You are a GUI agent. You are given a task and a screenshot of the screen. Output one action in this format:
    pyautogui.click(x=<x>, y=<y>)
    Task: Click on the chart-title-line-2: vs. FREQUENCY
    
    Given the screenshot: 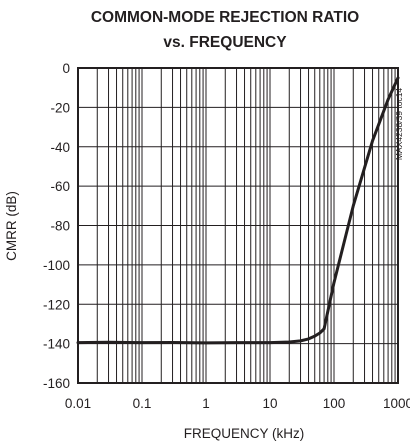 What is the action you would take?
    pyautogui.click(x=225, y=42)
    